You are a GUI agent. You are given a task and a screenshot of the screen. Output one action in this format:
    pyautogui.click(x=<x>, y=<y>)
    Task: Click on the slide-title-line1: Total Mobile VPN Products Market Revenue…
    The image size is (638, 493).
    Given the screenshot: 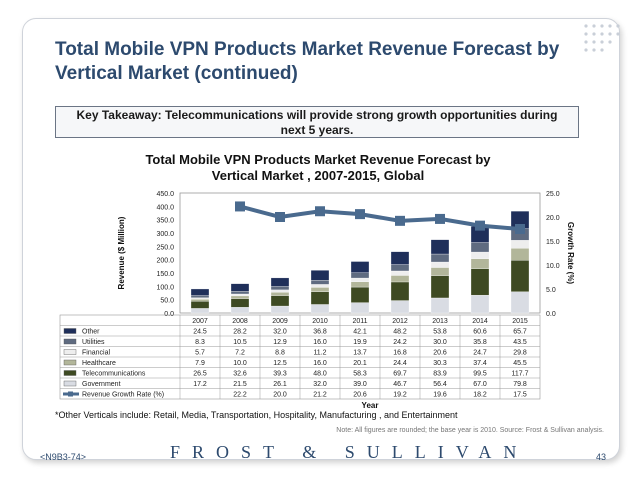 What is the action you would take?
    pyautogui.click(x=307, y=49)
    